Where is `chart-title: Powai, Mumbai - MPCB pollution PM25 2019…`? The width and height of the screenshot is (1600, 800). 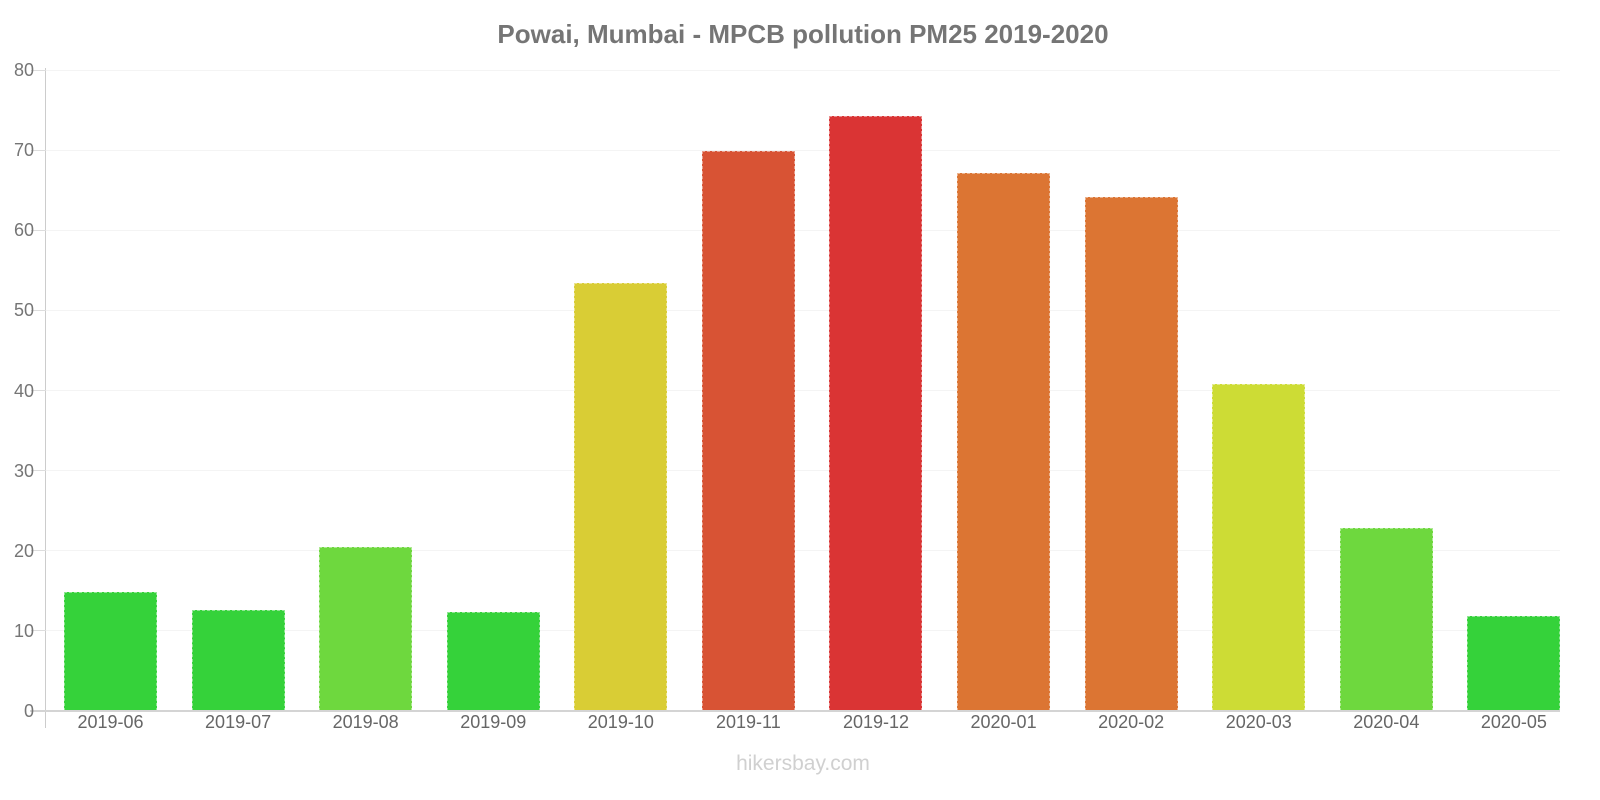 chart-title: Powai, Mumbai - MPCB pollution PM25 2019… is located at coordinates (803, 34).